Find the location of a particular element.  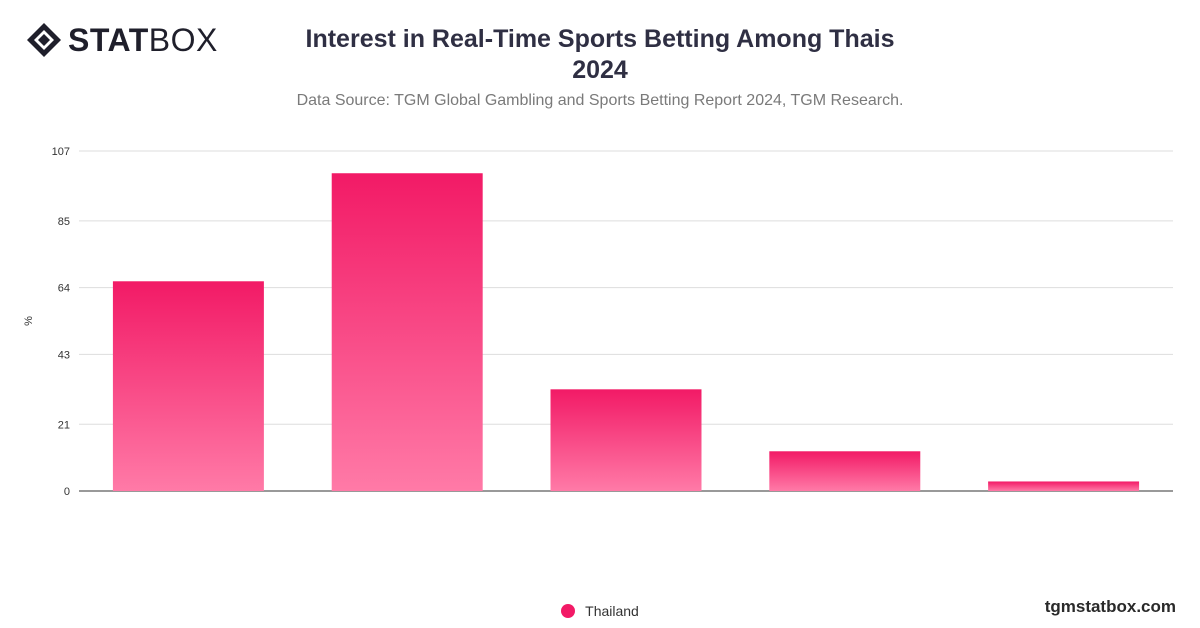

chart-title-line2: 2024 is located at coordinates (600, 70).